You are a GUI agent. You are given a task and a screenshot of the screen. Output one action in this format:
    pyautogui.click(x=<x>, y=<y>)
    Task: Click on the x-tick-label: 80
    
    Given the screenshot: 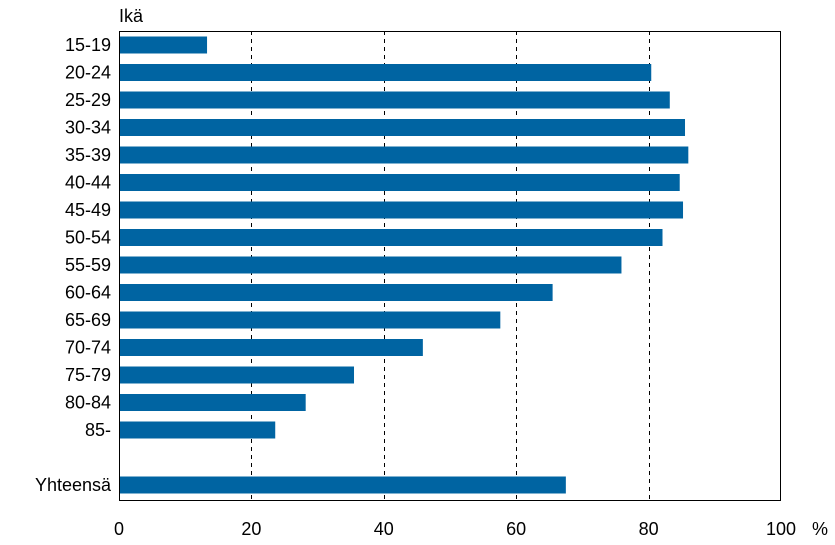 What is the action you would take?
    pyautogui.click(x=649, y=529)
    